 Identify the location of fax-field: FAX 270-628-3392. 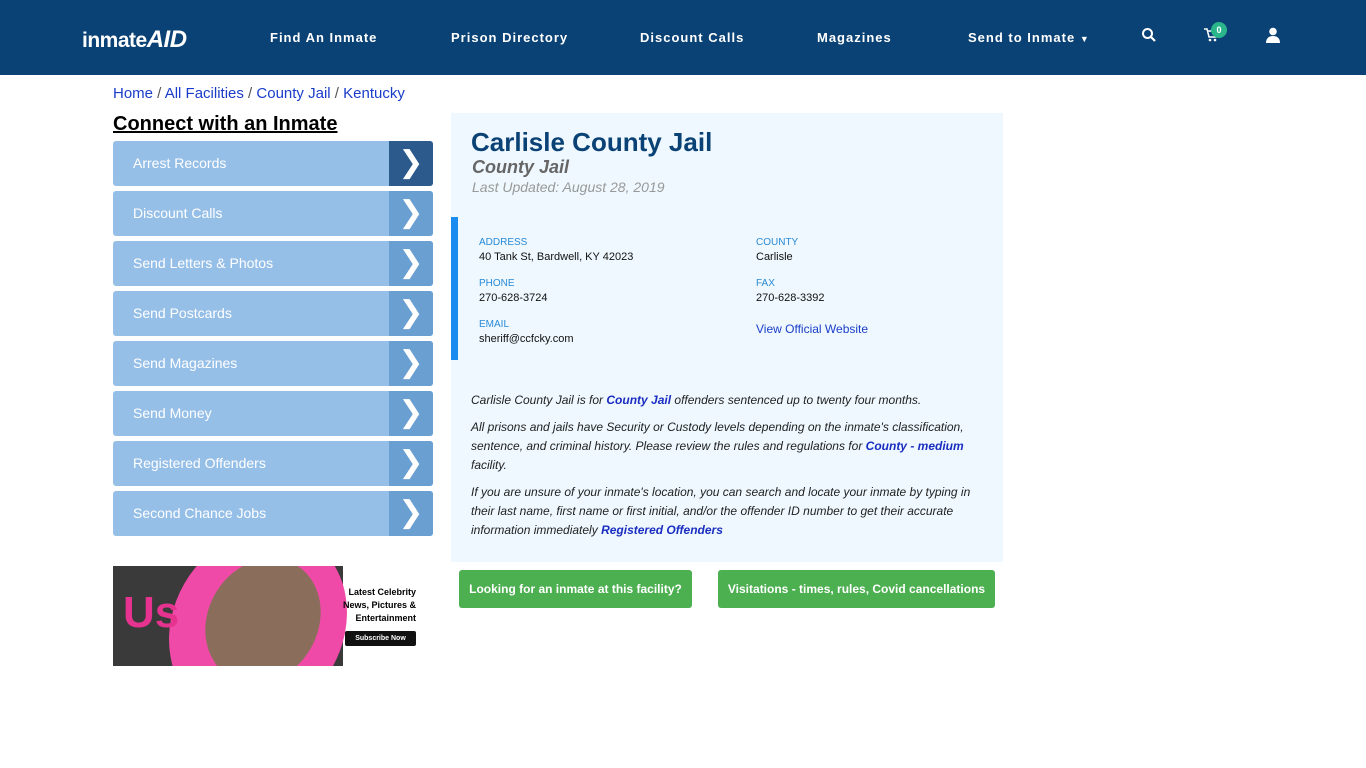
(790, 291).